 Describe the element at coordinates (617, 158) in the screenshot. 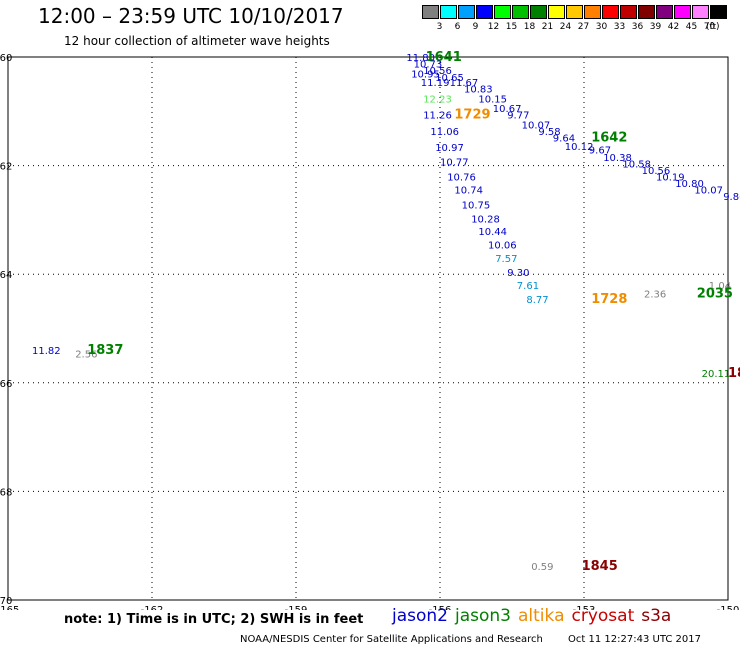

I see `wave-height-label: 10.38` at that location.